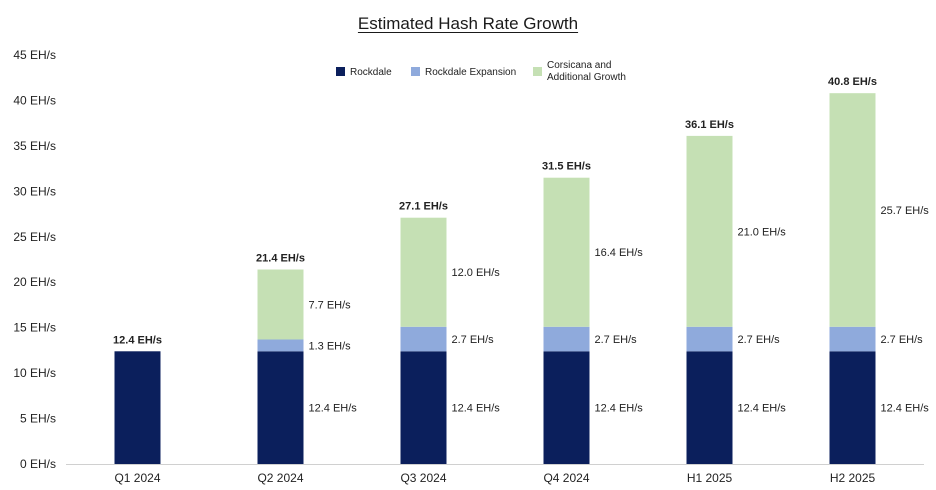  Describe the element at coordinates (476, 273) in the screenshot. I see `data-label: 12.0 EH/s` at that location.